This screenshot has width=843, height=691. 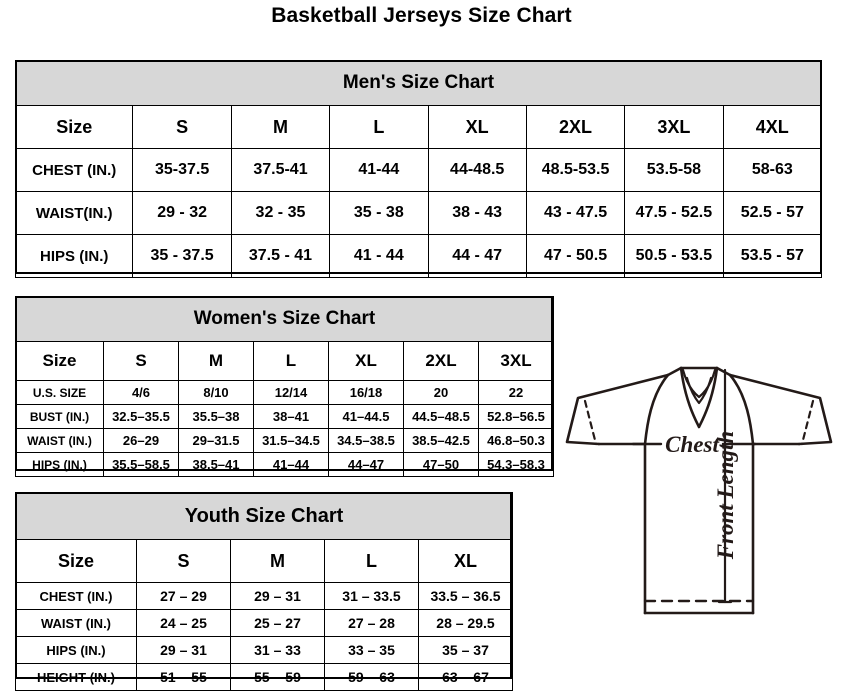 I want to click on mens-cell: 32 - 35, so click(x=280, y=213).